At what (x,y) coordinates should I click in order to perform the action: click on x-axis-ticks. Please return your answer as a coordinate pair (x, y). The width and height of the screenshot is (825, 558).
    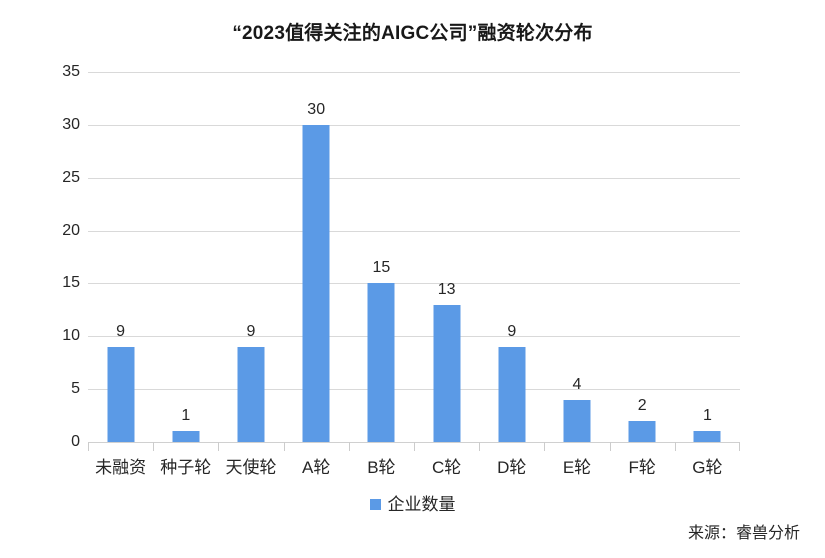
    Looking at the image, I should click on (414, 446).